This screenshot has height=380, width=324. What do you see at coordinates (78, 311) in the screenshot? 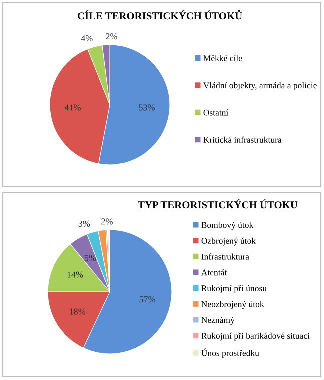
I see `data-label: 18%` at bounding box center [78, 311].